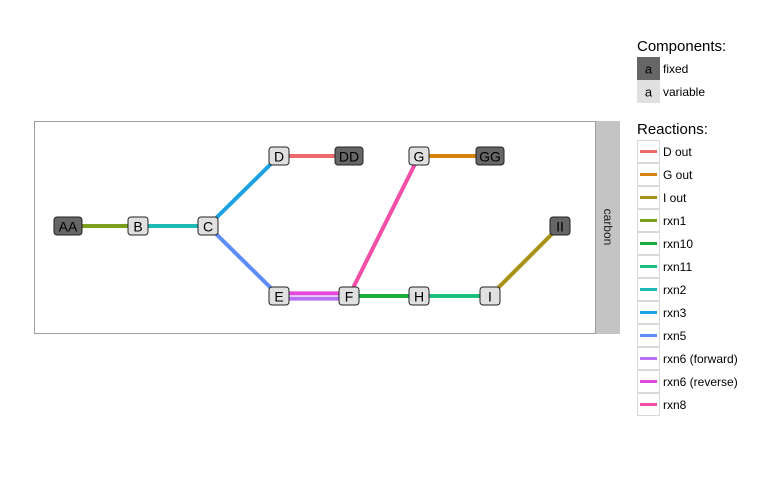 The image size is (768, 480). I want to click on legend-label-rxn6-forward: rxn6 (forward), so click(700, 359).